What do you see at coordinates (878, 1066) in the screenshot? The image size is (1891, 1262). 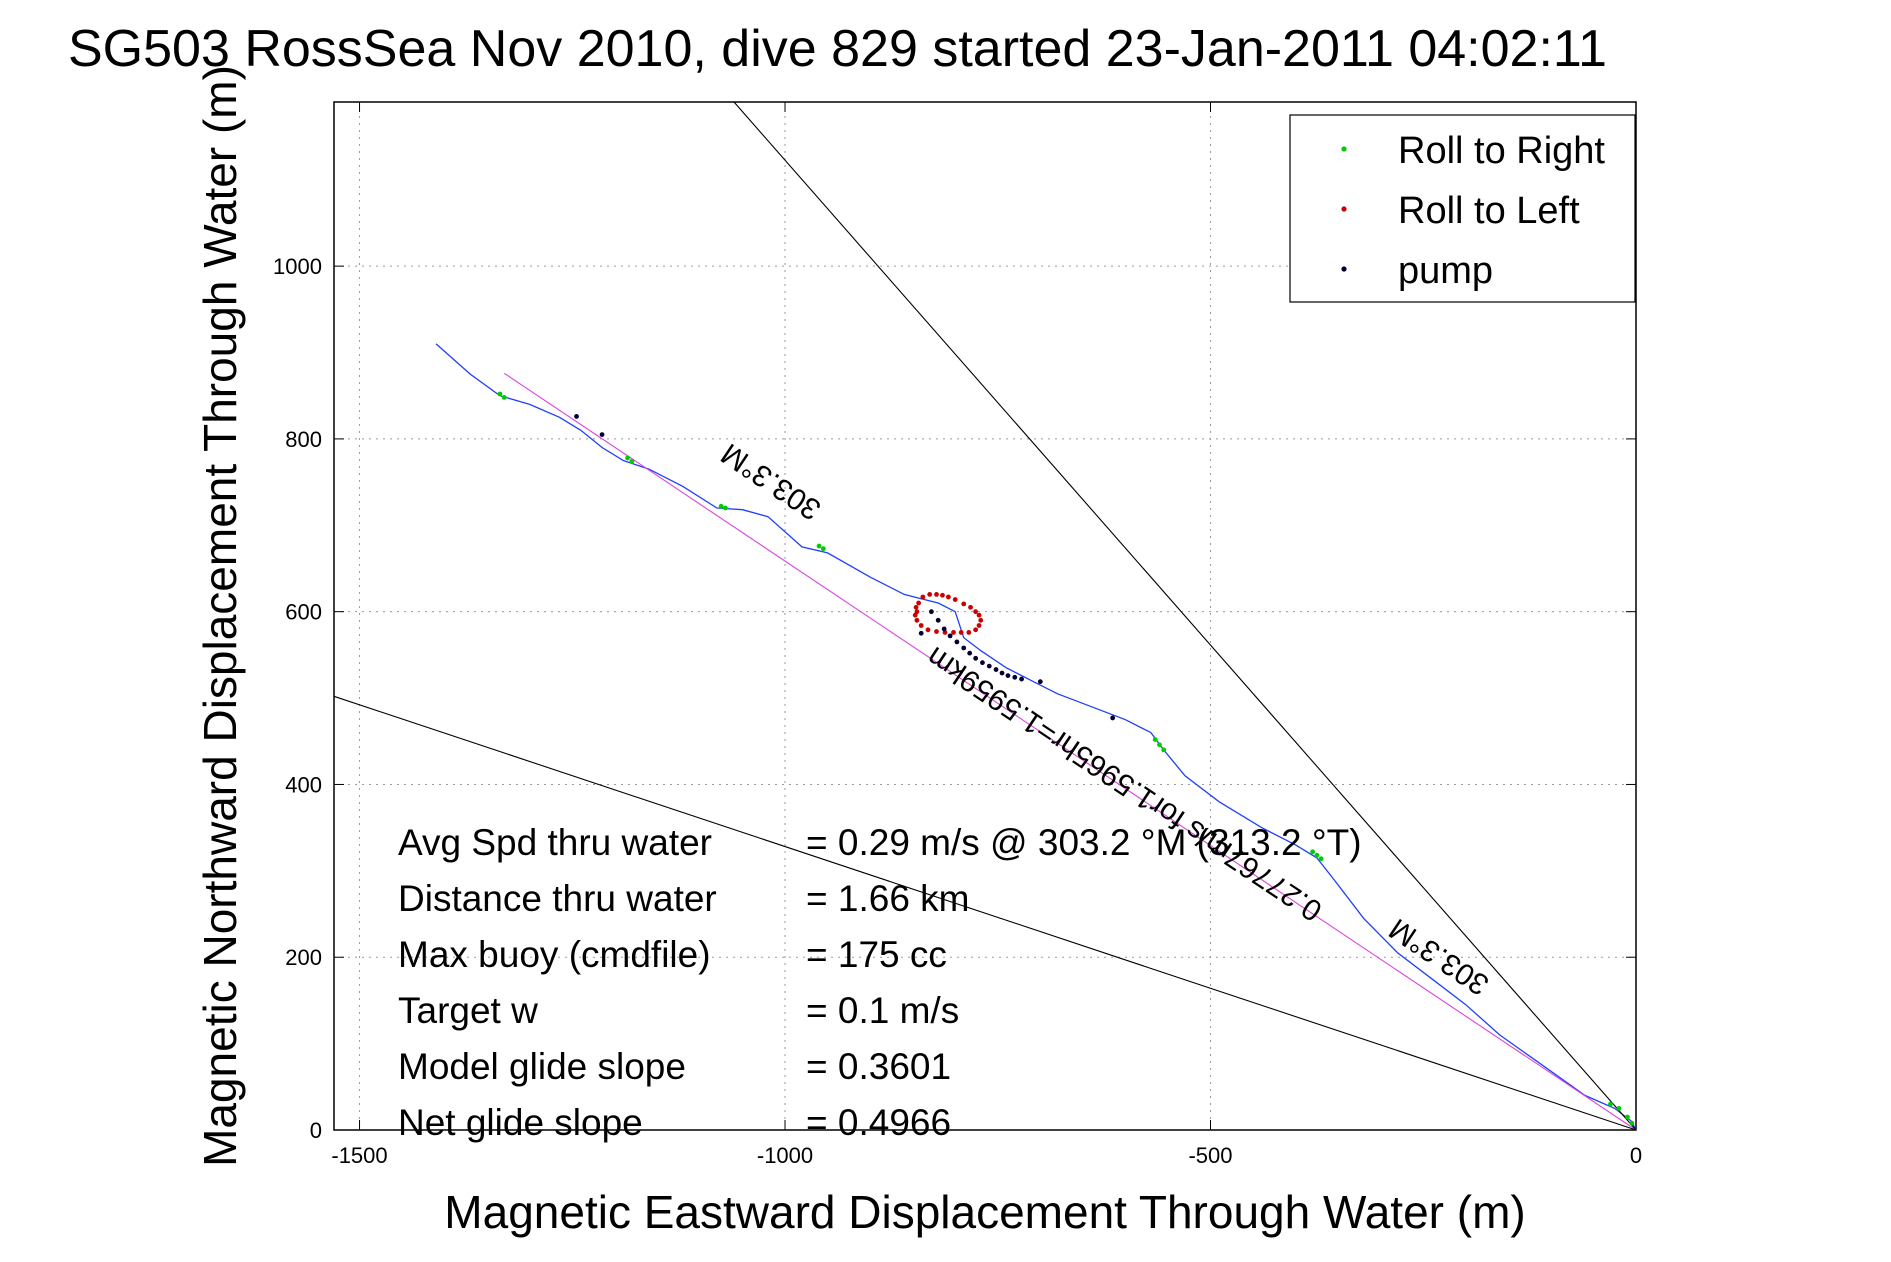 I see `stat-value: = 0.3601` at bounding box center [878, 1066].